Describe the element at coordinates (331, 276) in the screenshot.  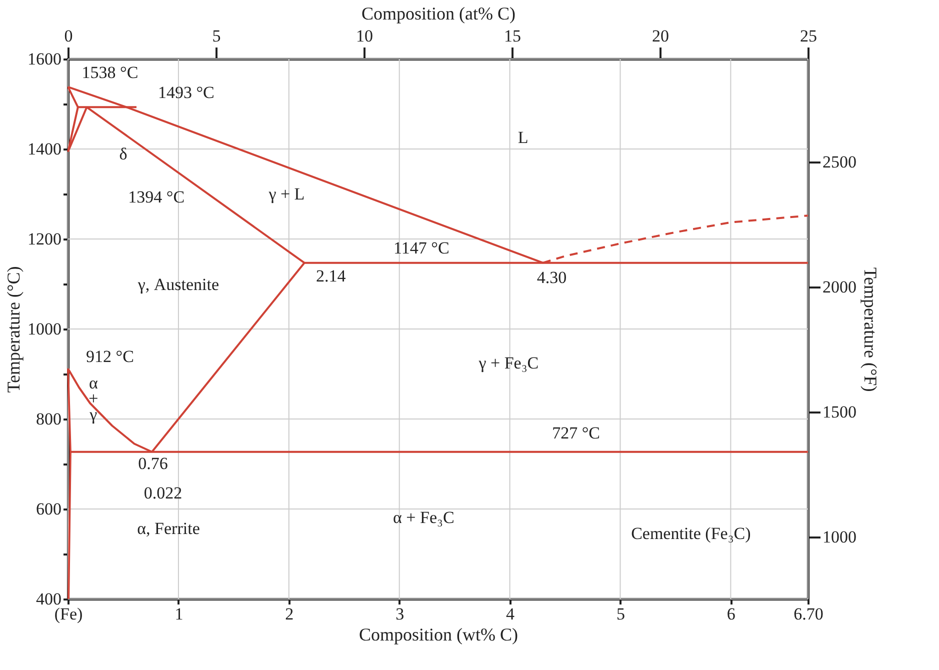
I see `annotation: 2.14` at that location.